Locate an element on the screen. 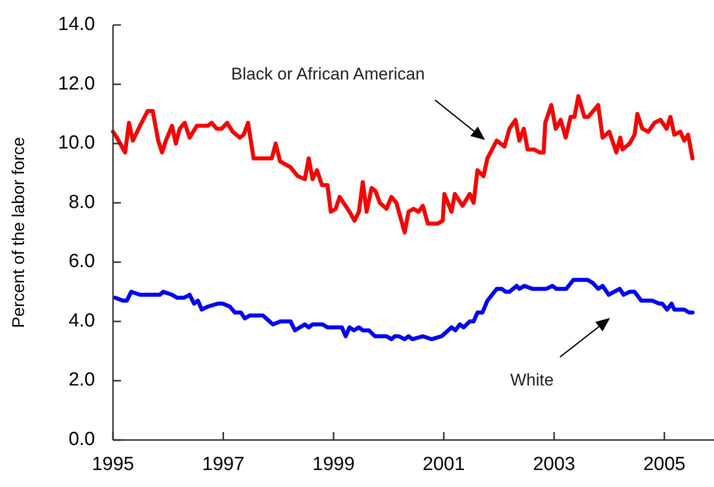  x-tick-label: 1997 is located at coordinates (223, 464).